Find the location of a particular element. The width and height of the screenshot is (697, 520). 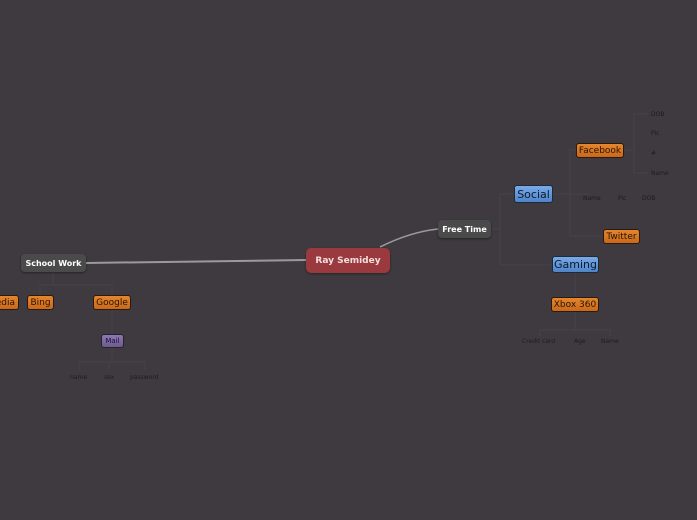

topic-free-time: Free Time is located at coordinates (464, 229).